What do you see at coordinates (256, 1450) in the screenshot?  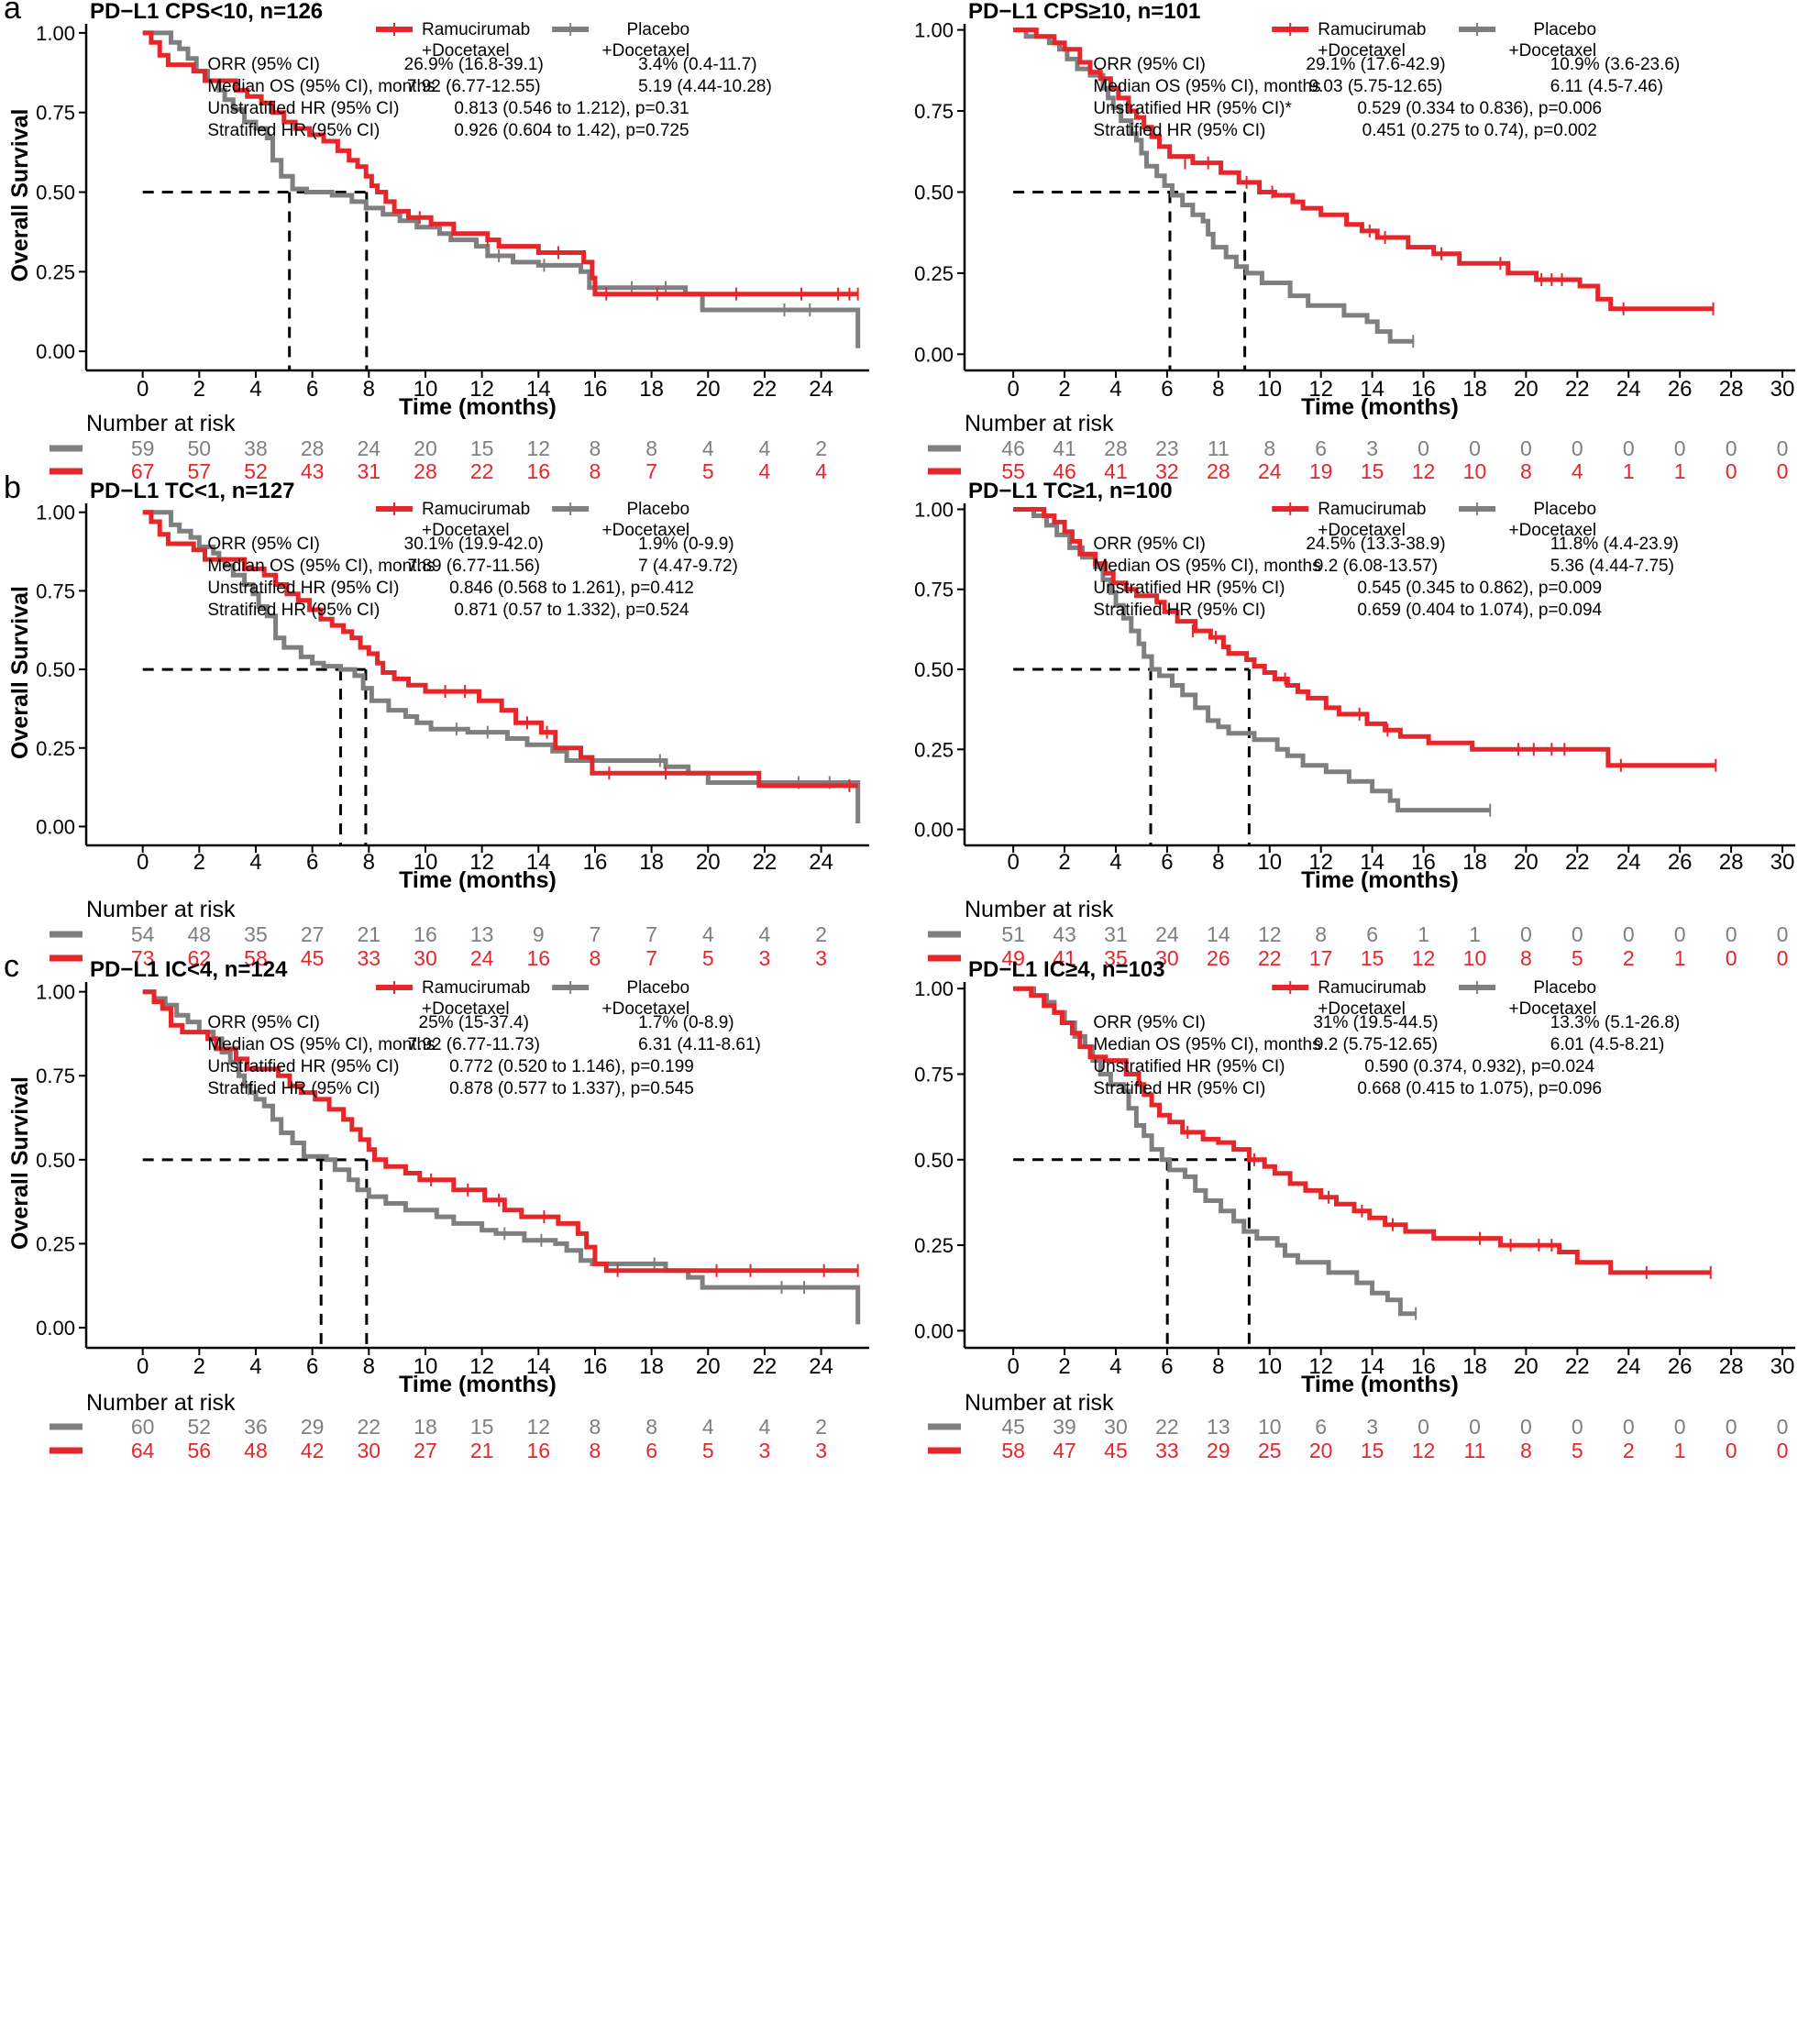 I see `risk-count-ramucirumab: 48` at bounding box center [256, 1450].